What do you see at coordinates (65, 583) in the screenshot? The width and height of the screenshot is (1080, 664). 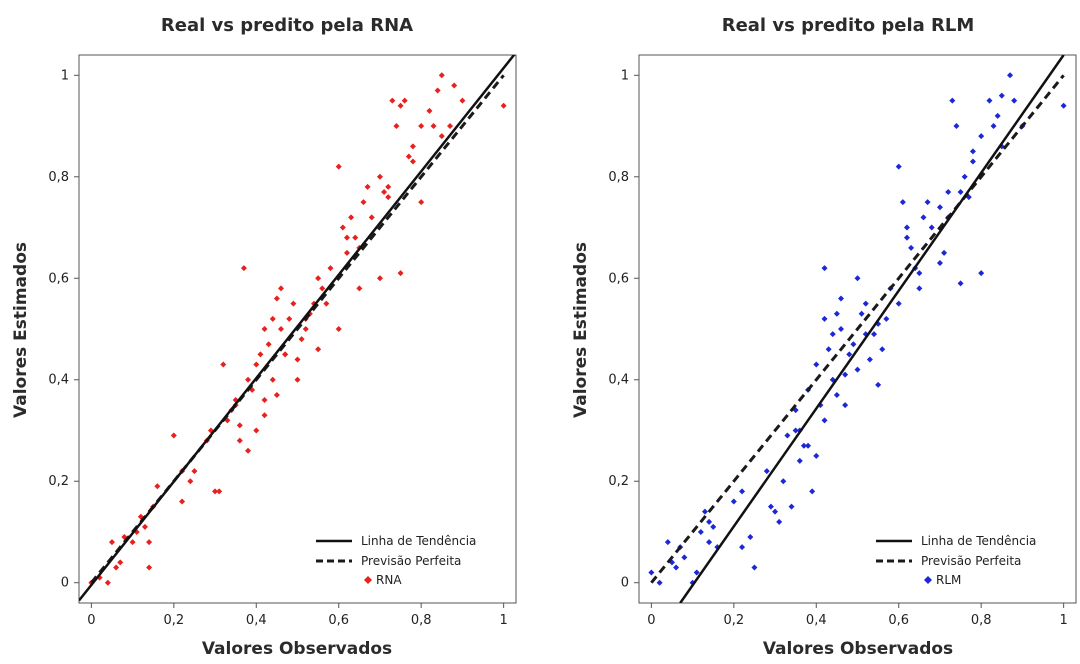 I see `y-tick-label: 0` at bounding box center [65, 583].